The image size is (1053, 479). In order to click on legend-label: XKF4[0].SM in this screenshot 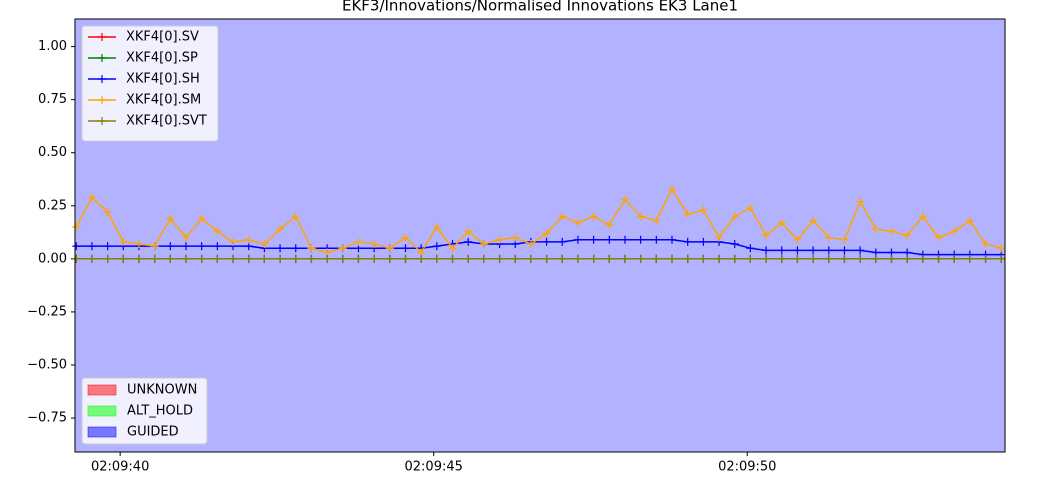, I will do `click(163, 100)`.